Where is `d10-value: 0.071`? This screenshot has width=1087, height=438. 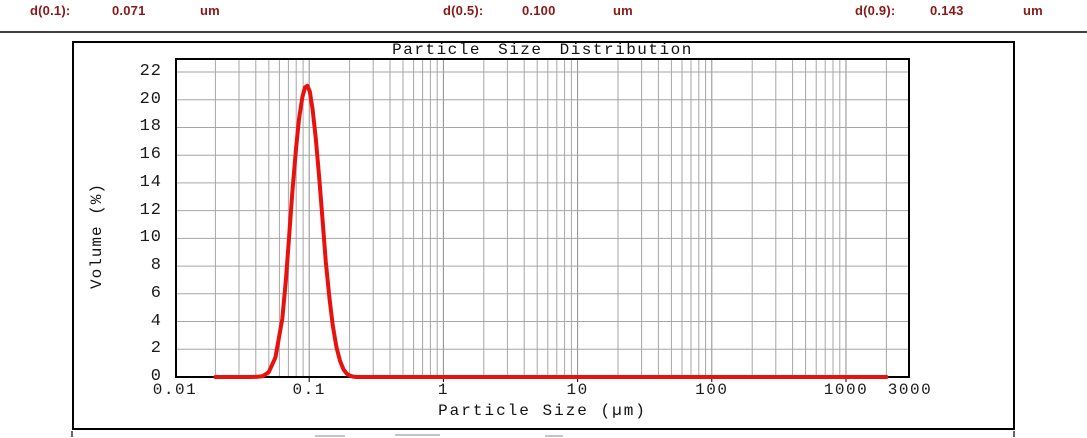
d10-value: 0.071 is located at coordinates (129, 10).